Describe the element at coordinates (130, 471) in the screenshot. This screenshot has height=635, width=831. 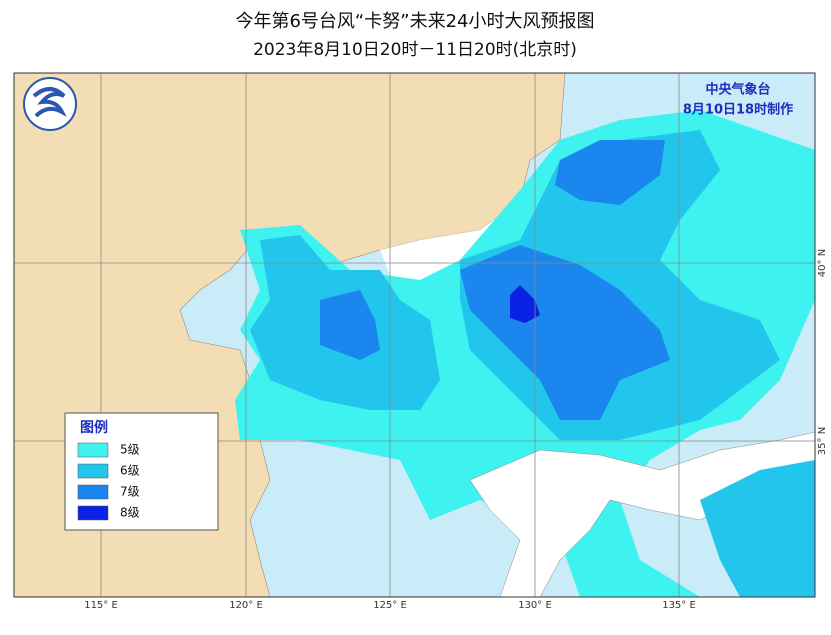
I see `legend-label: 6级` at that location.